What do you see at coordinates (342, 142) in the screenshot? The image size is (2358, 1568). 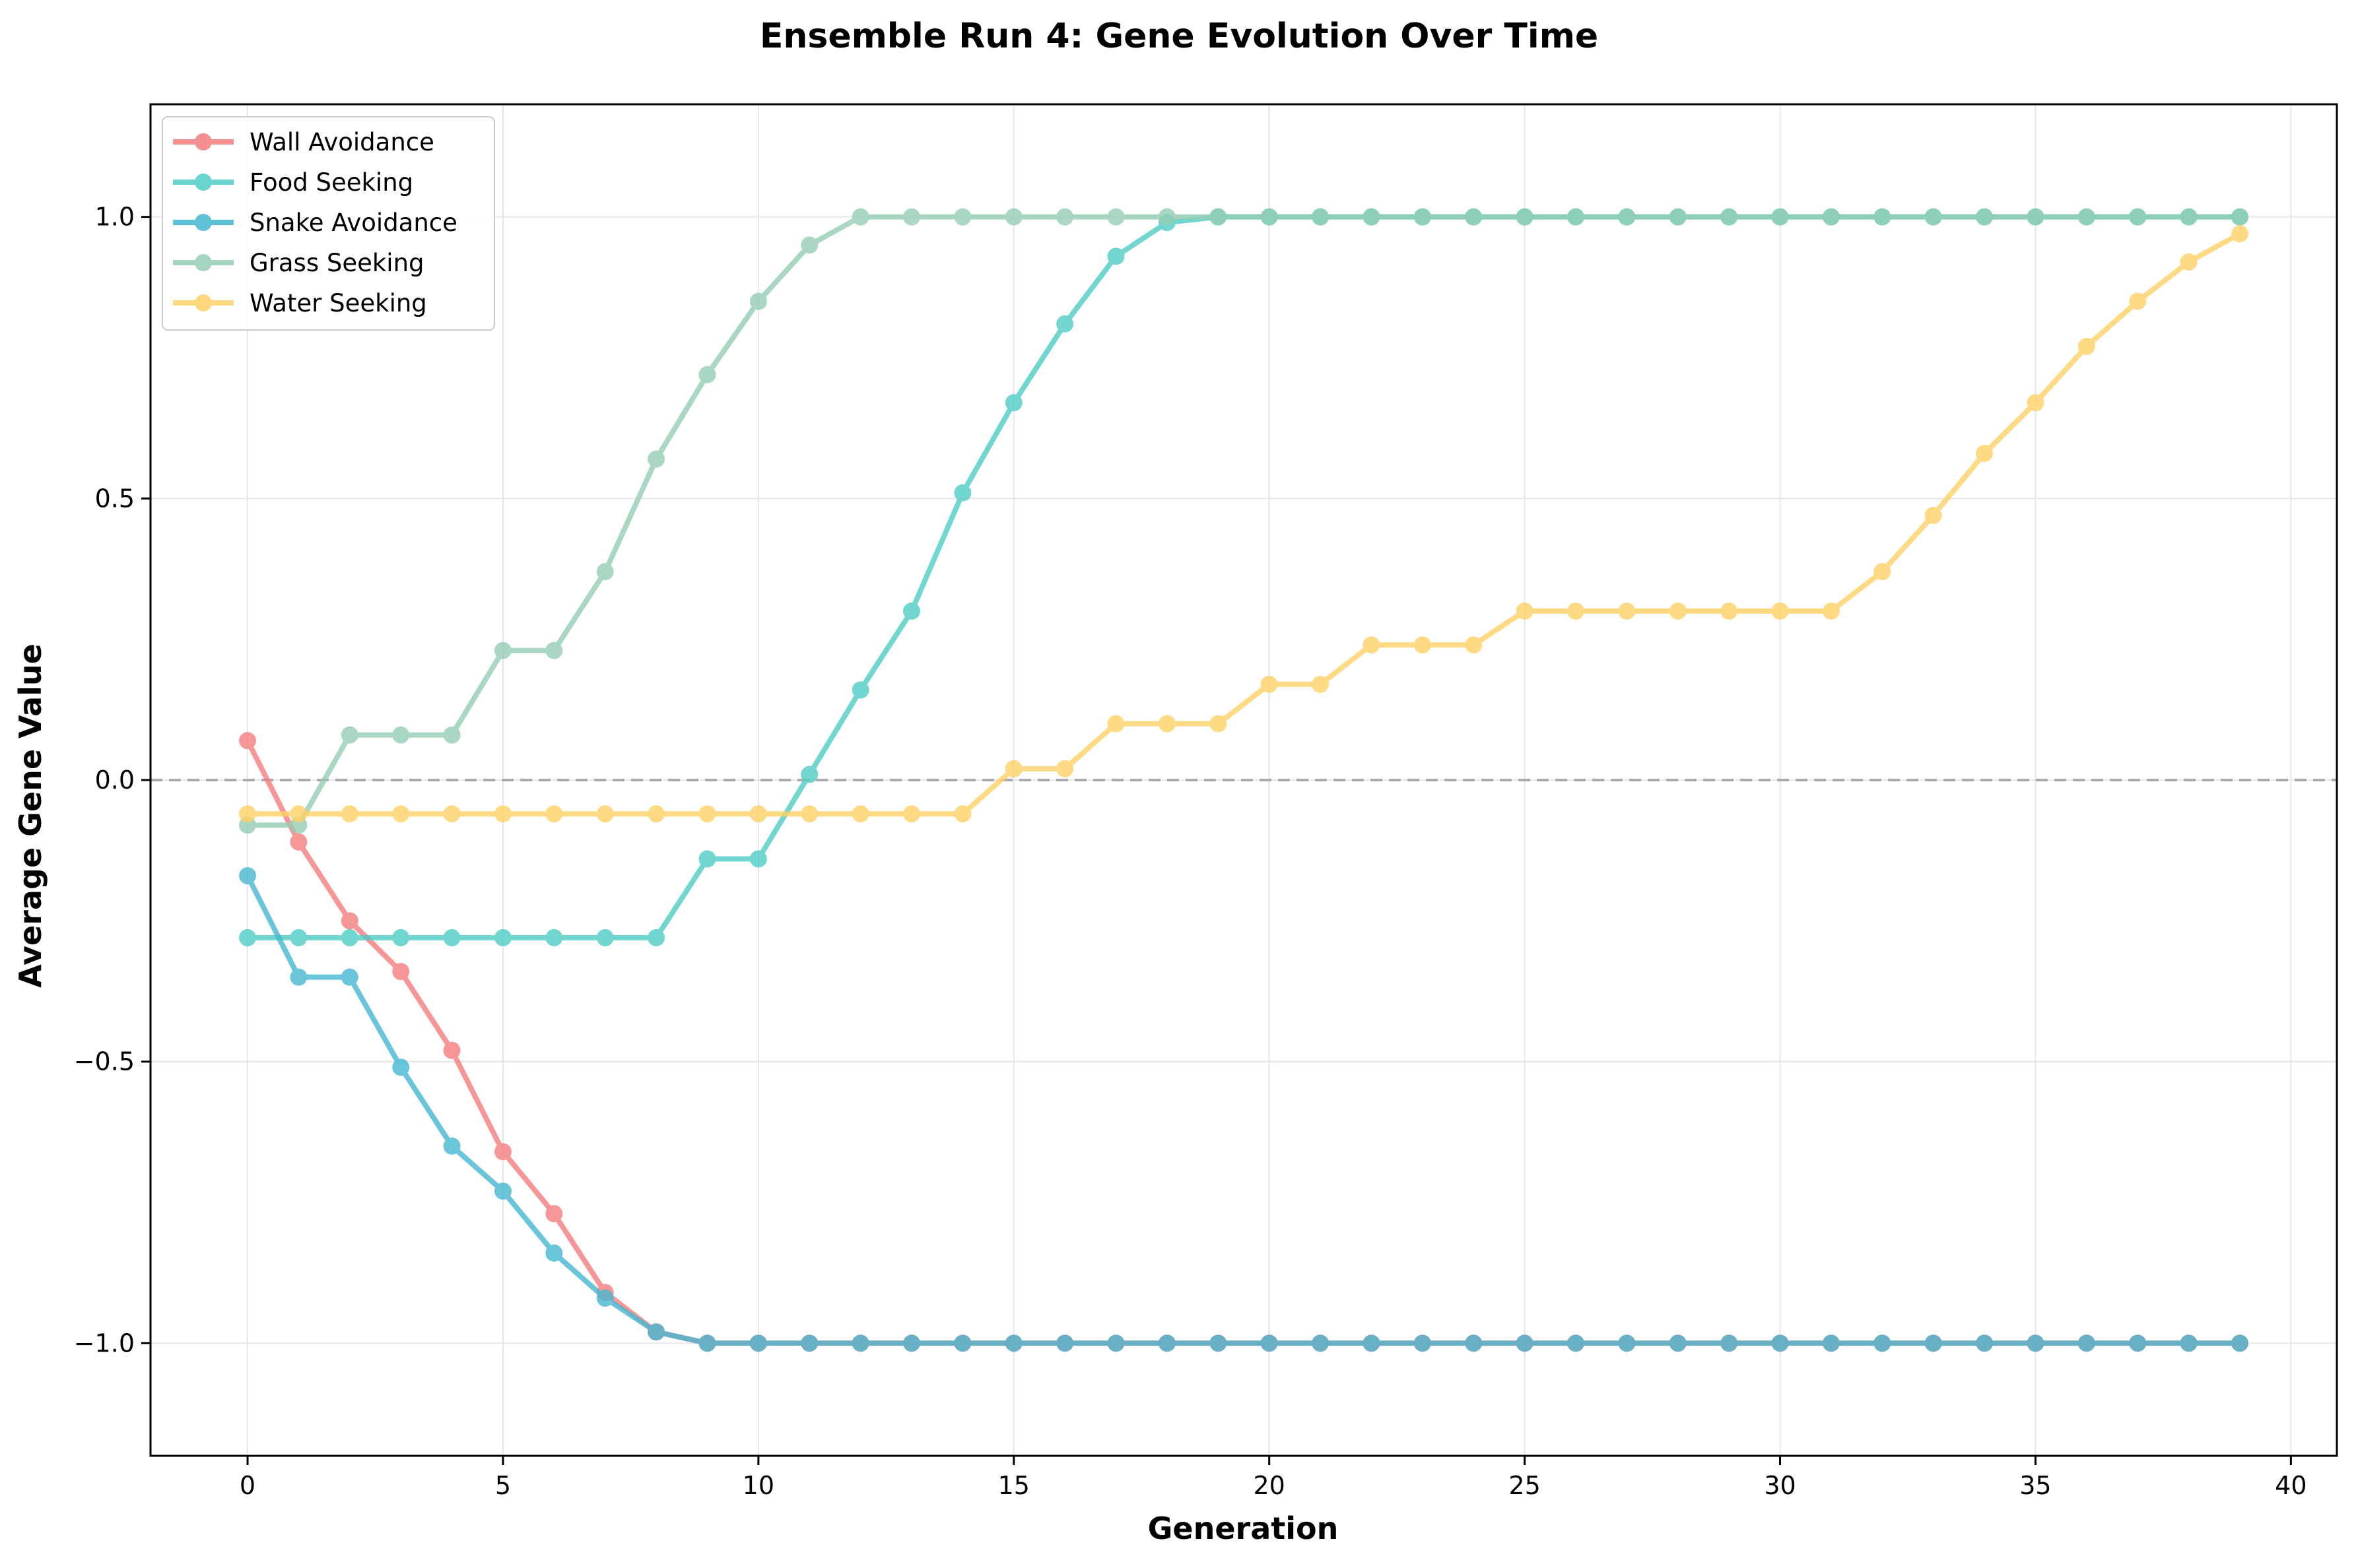 I see `legend-label: Wall Avoidance` at bounding box center [342, 142].